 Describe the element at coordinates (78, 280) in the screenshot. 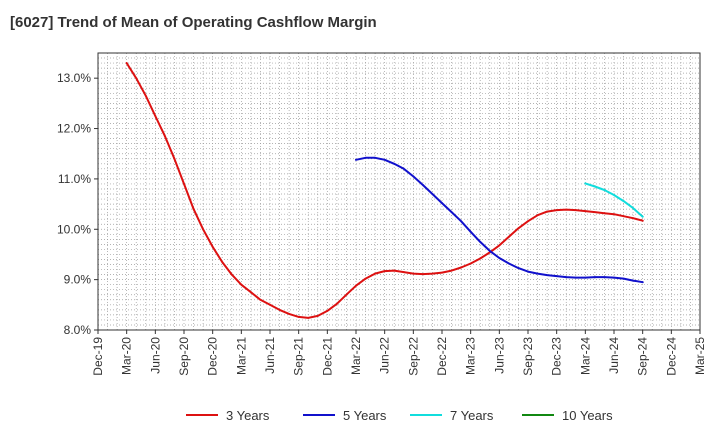

I see `y-tick-label: 9.0%` at that location.